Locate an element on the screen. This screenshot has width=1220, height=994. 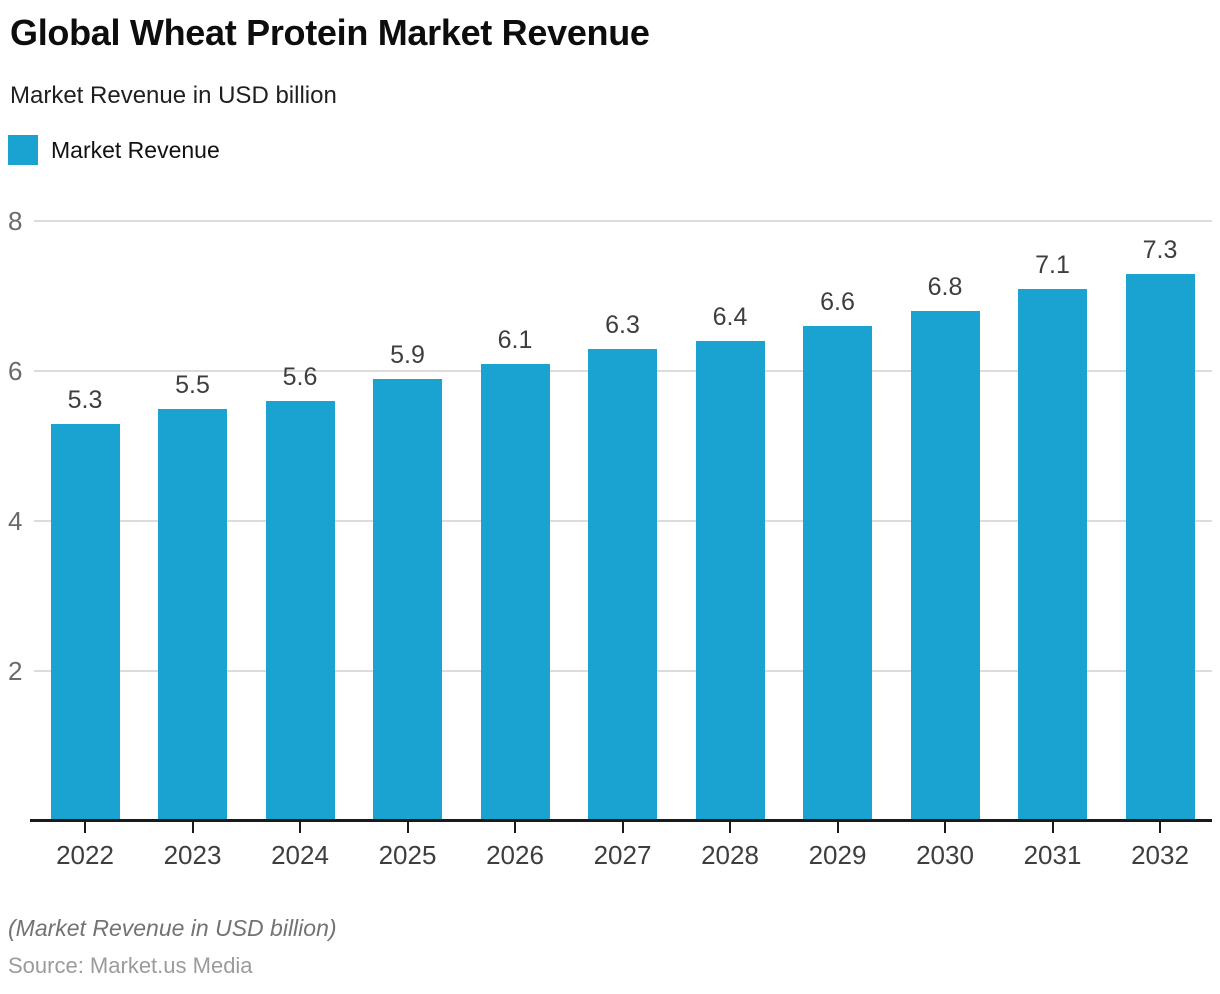
x-axis-label-2031: 2031 is located at coordinates (1052, 855).